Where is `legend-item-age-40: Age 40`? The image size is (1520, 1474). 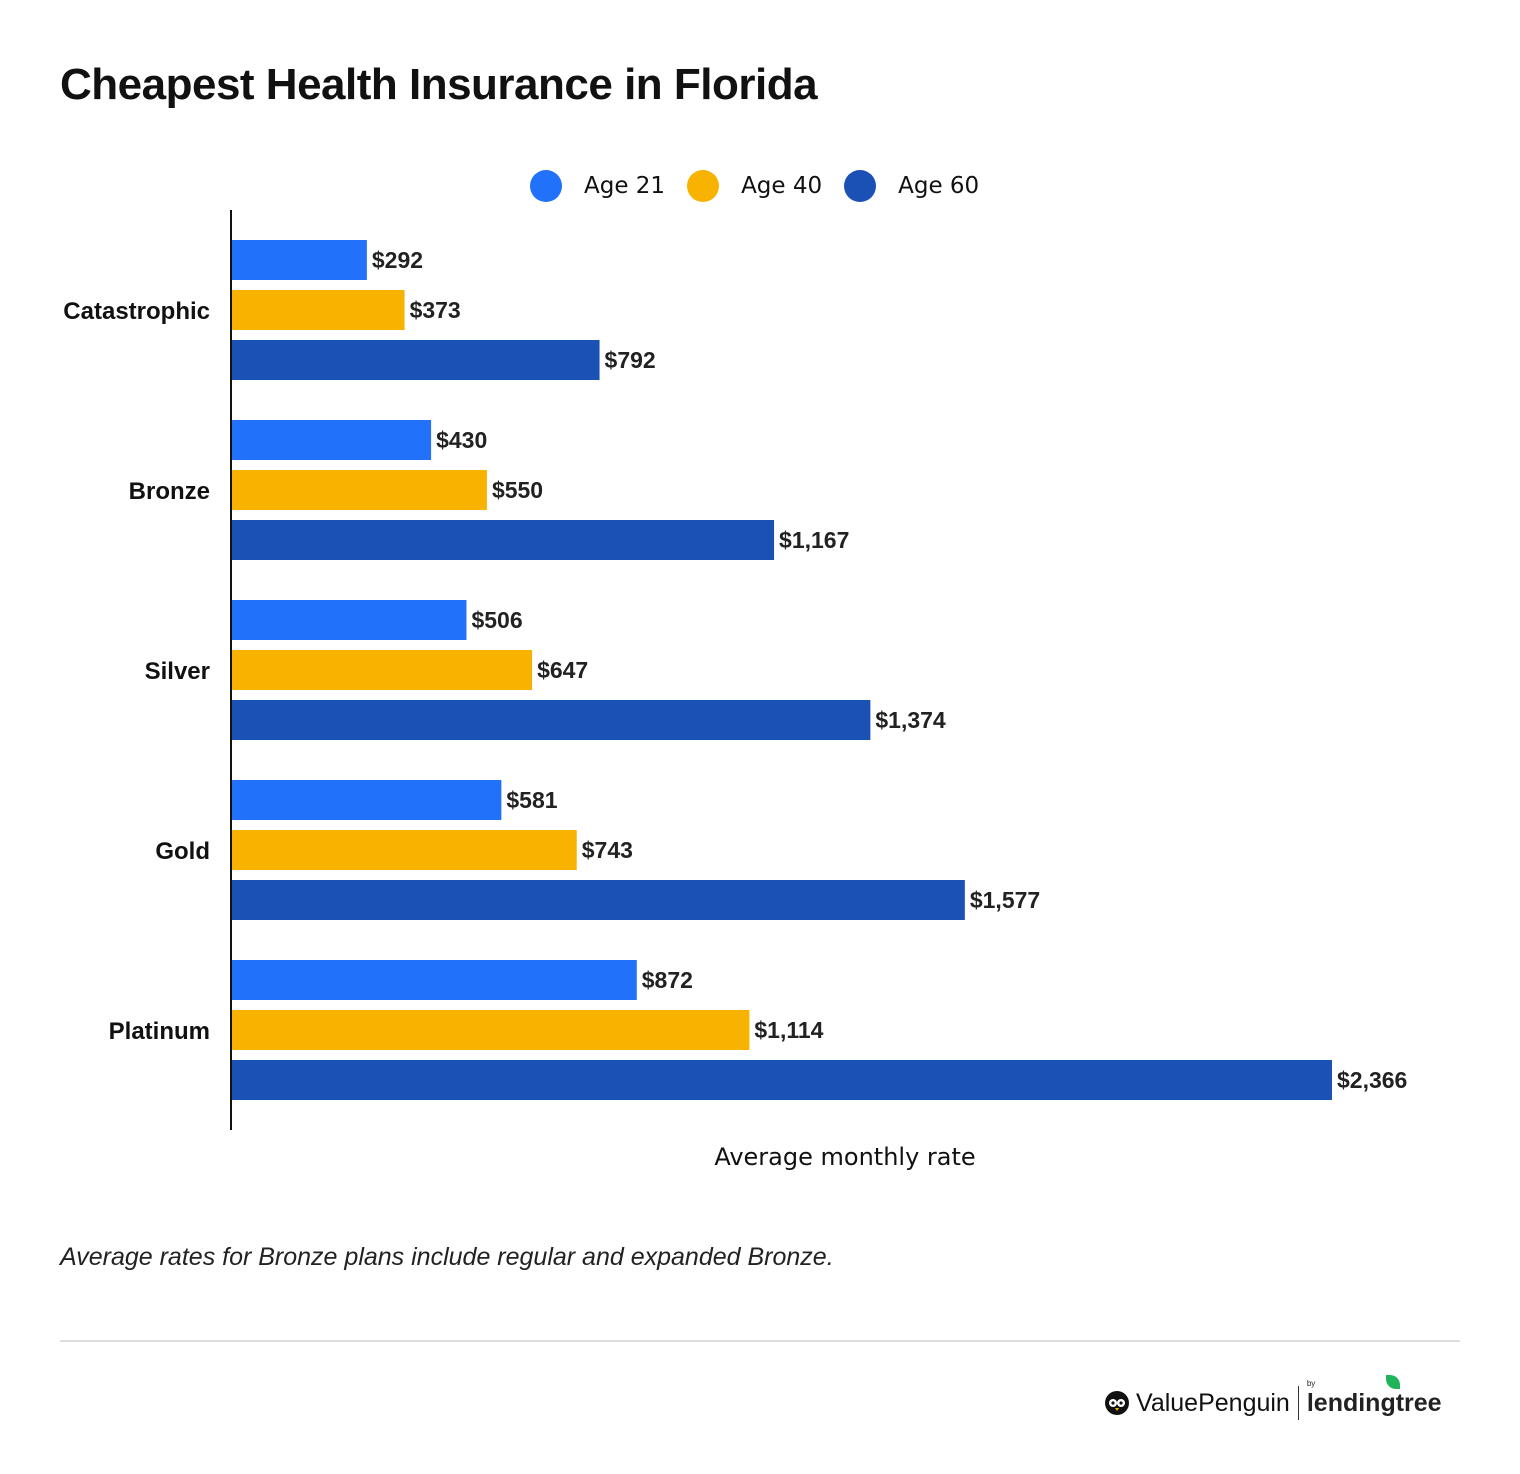 legend-item-age-40: Age 40 is located at coordinates (754, 186).